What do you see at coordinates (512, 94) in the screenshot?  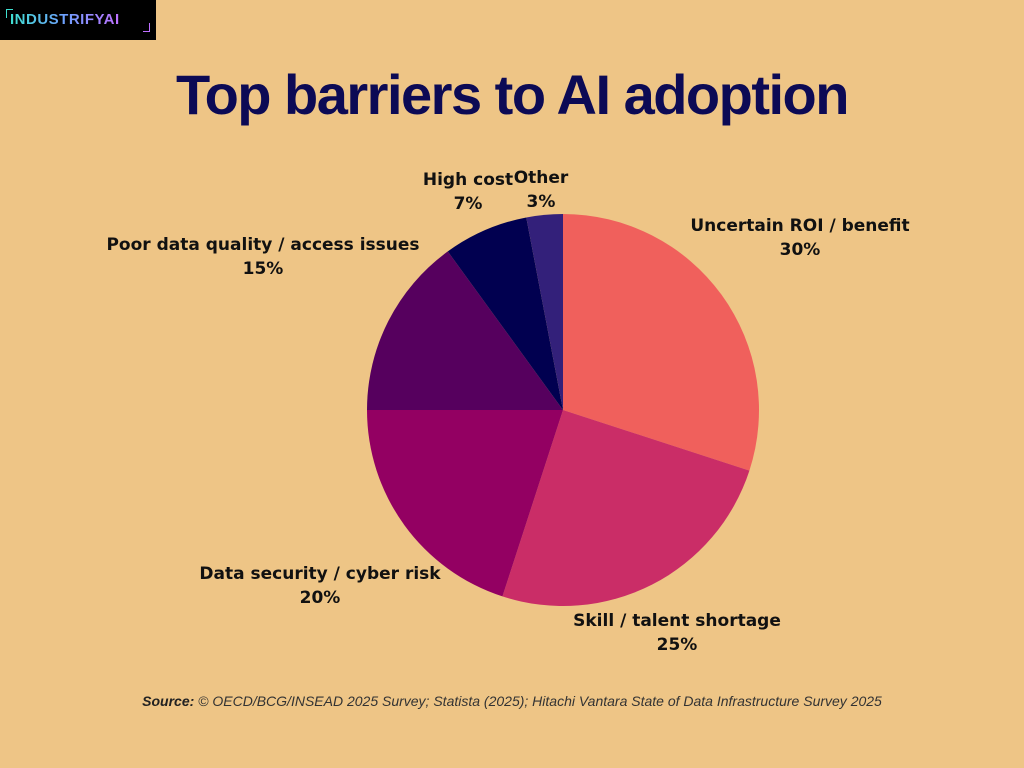 I see `chart-title: Top barriers to AI adoption` at bounding box center [512, 94].